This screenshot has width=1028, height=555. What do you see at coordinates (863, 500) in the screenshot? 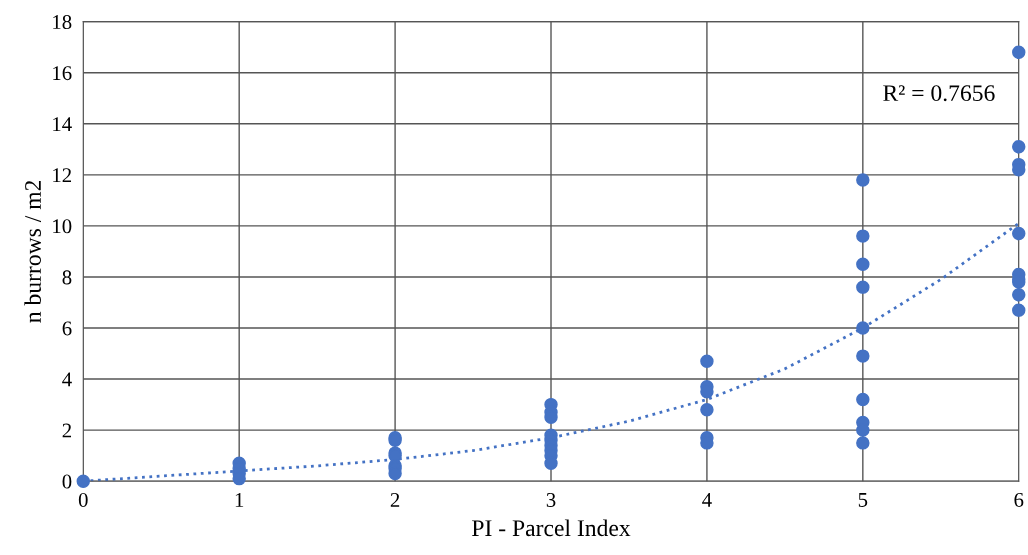
I see `x-tick-label: 5` at bounding box center [863, 500].